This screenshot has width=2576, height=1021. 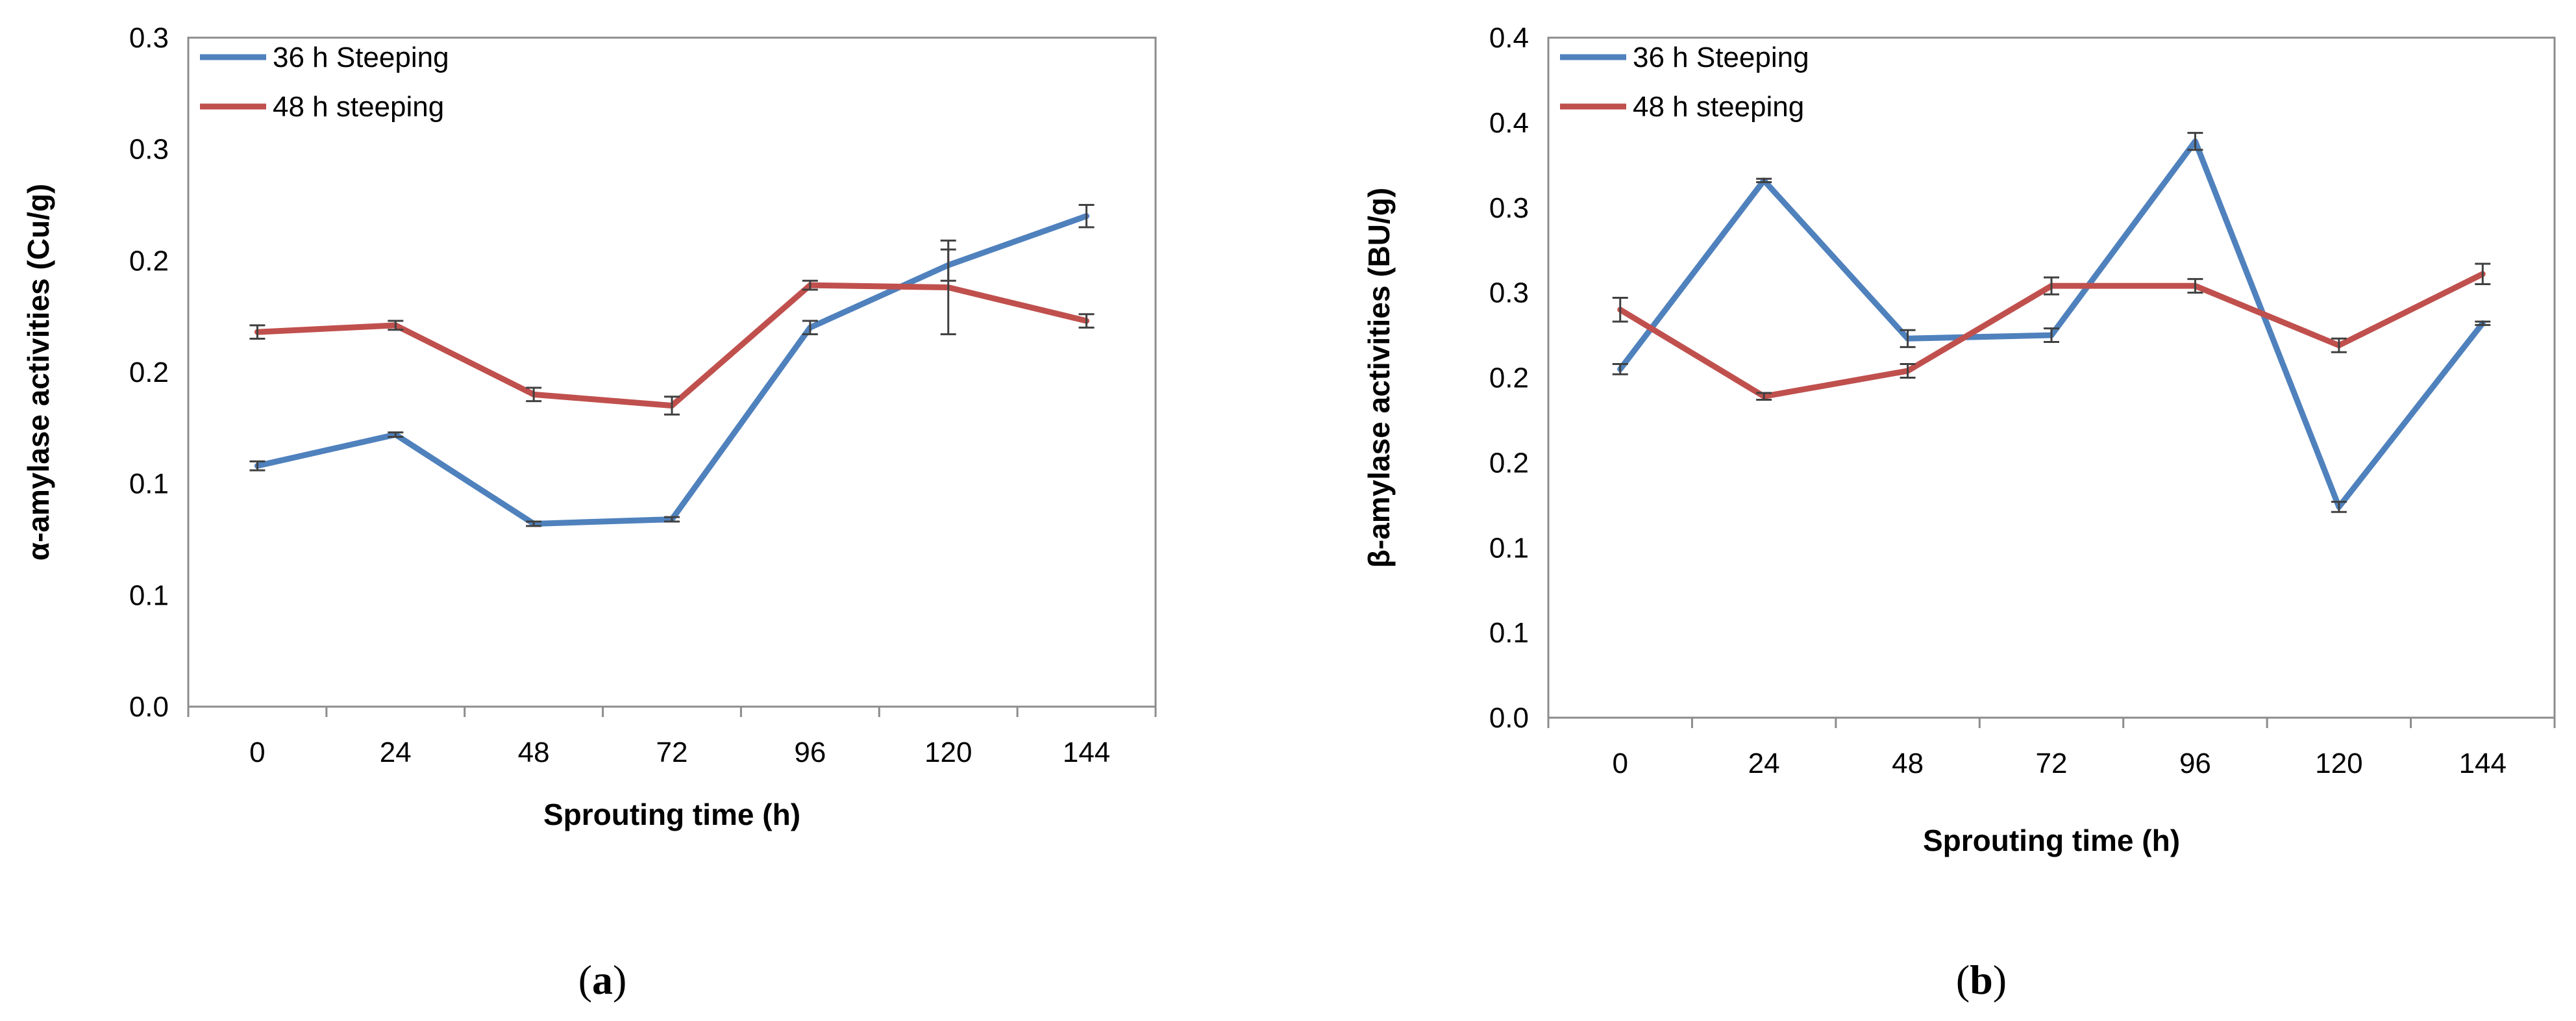 I want to click on panel-label: (a), so click(x=602, y=980).